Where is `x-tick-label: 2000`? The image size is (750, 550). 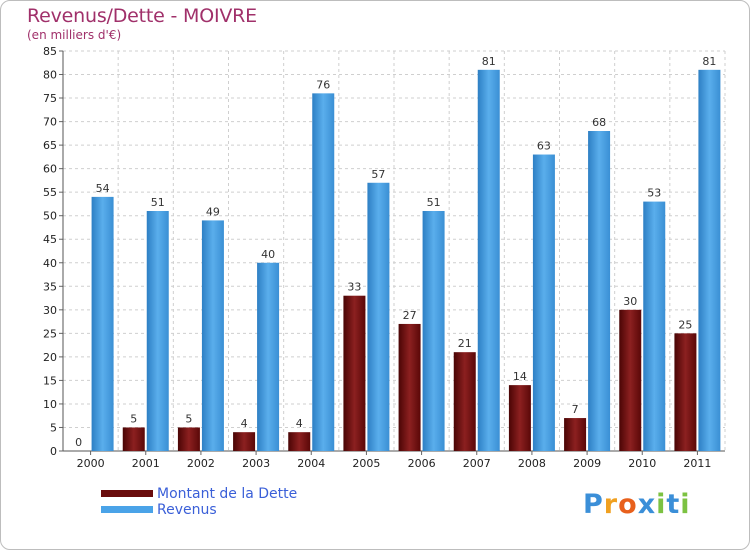 x-tick-label: 2000 is located at coordinates (91, 463).